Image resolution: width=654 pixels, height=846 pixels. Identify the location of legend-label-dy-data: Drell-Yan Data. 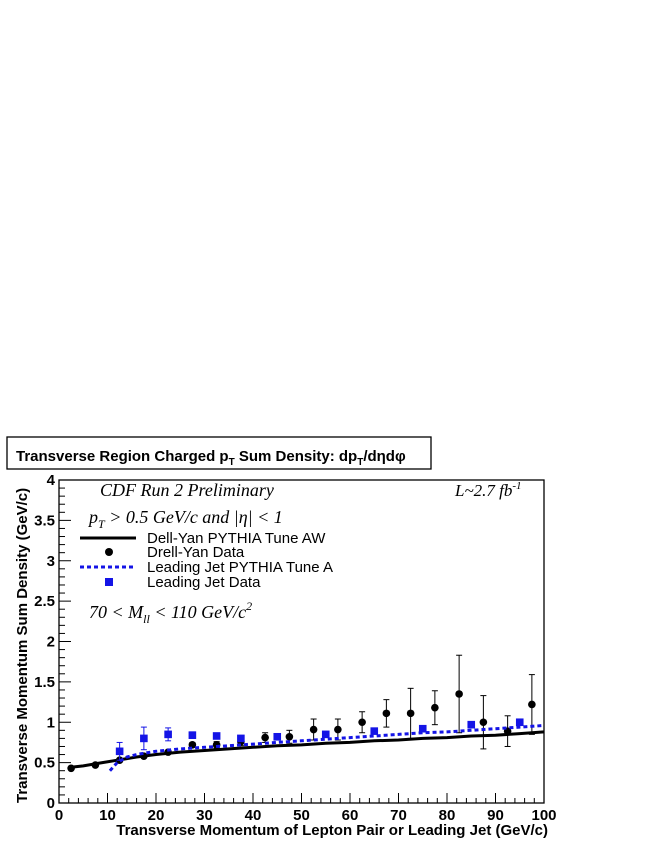
(196, 552).